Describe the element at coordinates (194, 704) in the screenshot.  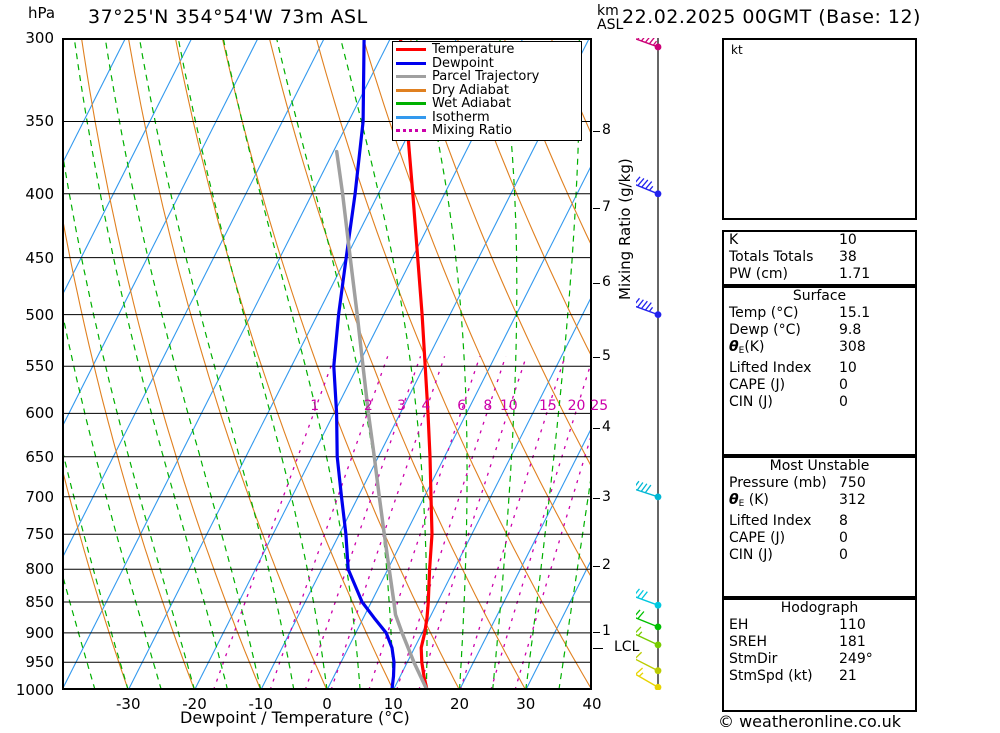
I see `temperature-tick--20: -20` at that location.